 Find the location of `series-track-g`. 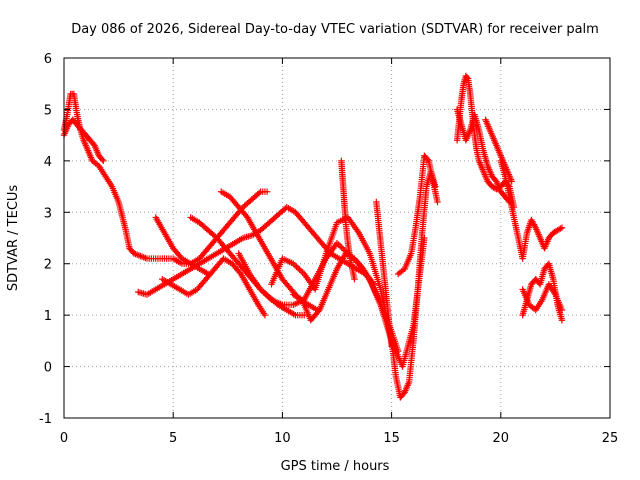

series-track-g is located at coordinates (214, 287).